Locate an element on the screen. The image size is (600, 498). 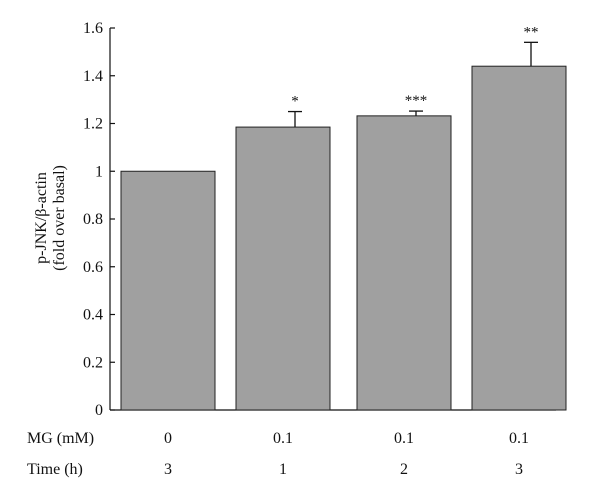
significance-label: ** is located at coordinates (531, 32).